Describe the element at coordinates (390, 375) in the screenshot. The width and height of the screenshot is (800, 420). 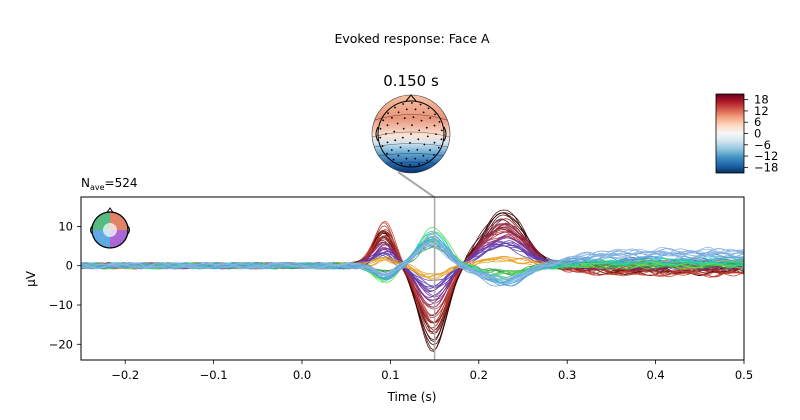
I see `x-tick-label: 0.1` at that location.